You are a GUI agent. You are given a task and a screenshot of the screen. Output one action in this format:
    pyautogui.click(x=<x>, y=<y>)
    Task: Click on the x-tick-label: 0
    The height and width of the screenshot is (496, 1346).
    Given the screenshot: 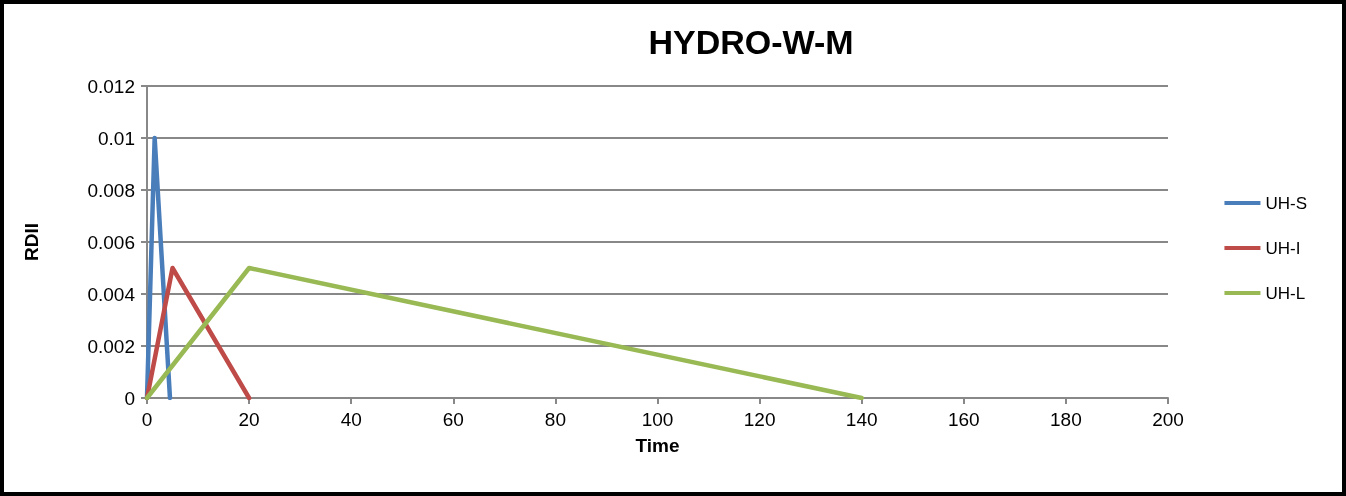 What is the action you would take?
    pyautogui.click(x=147, y=419)
    